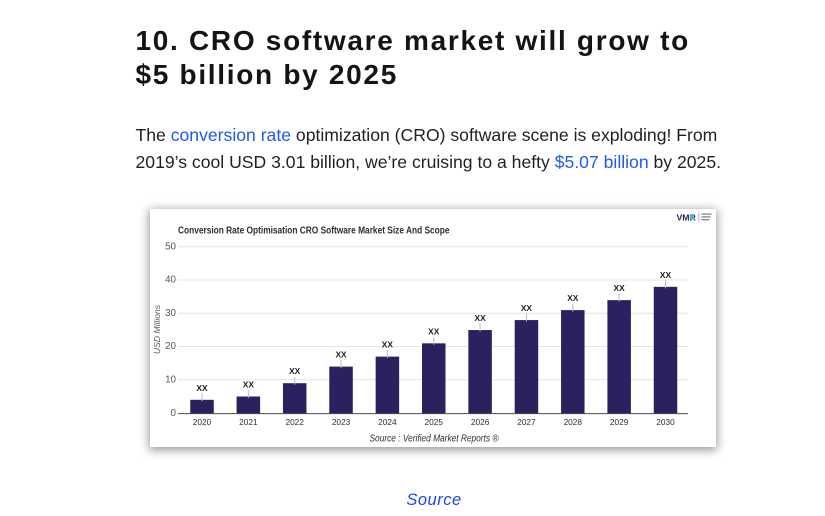 The width and height of the screenshot is (825, 516). I want to click on svg-text: 2021, so click(248, 421).